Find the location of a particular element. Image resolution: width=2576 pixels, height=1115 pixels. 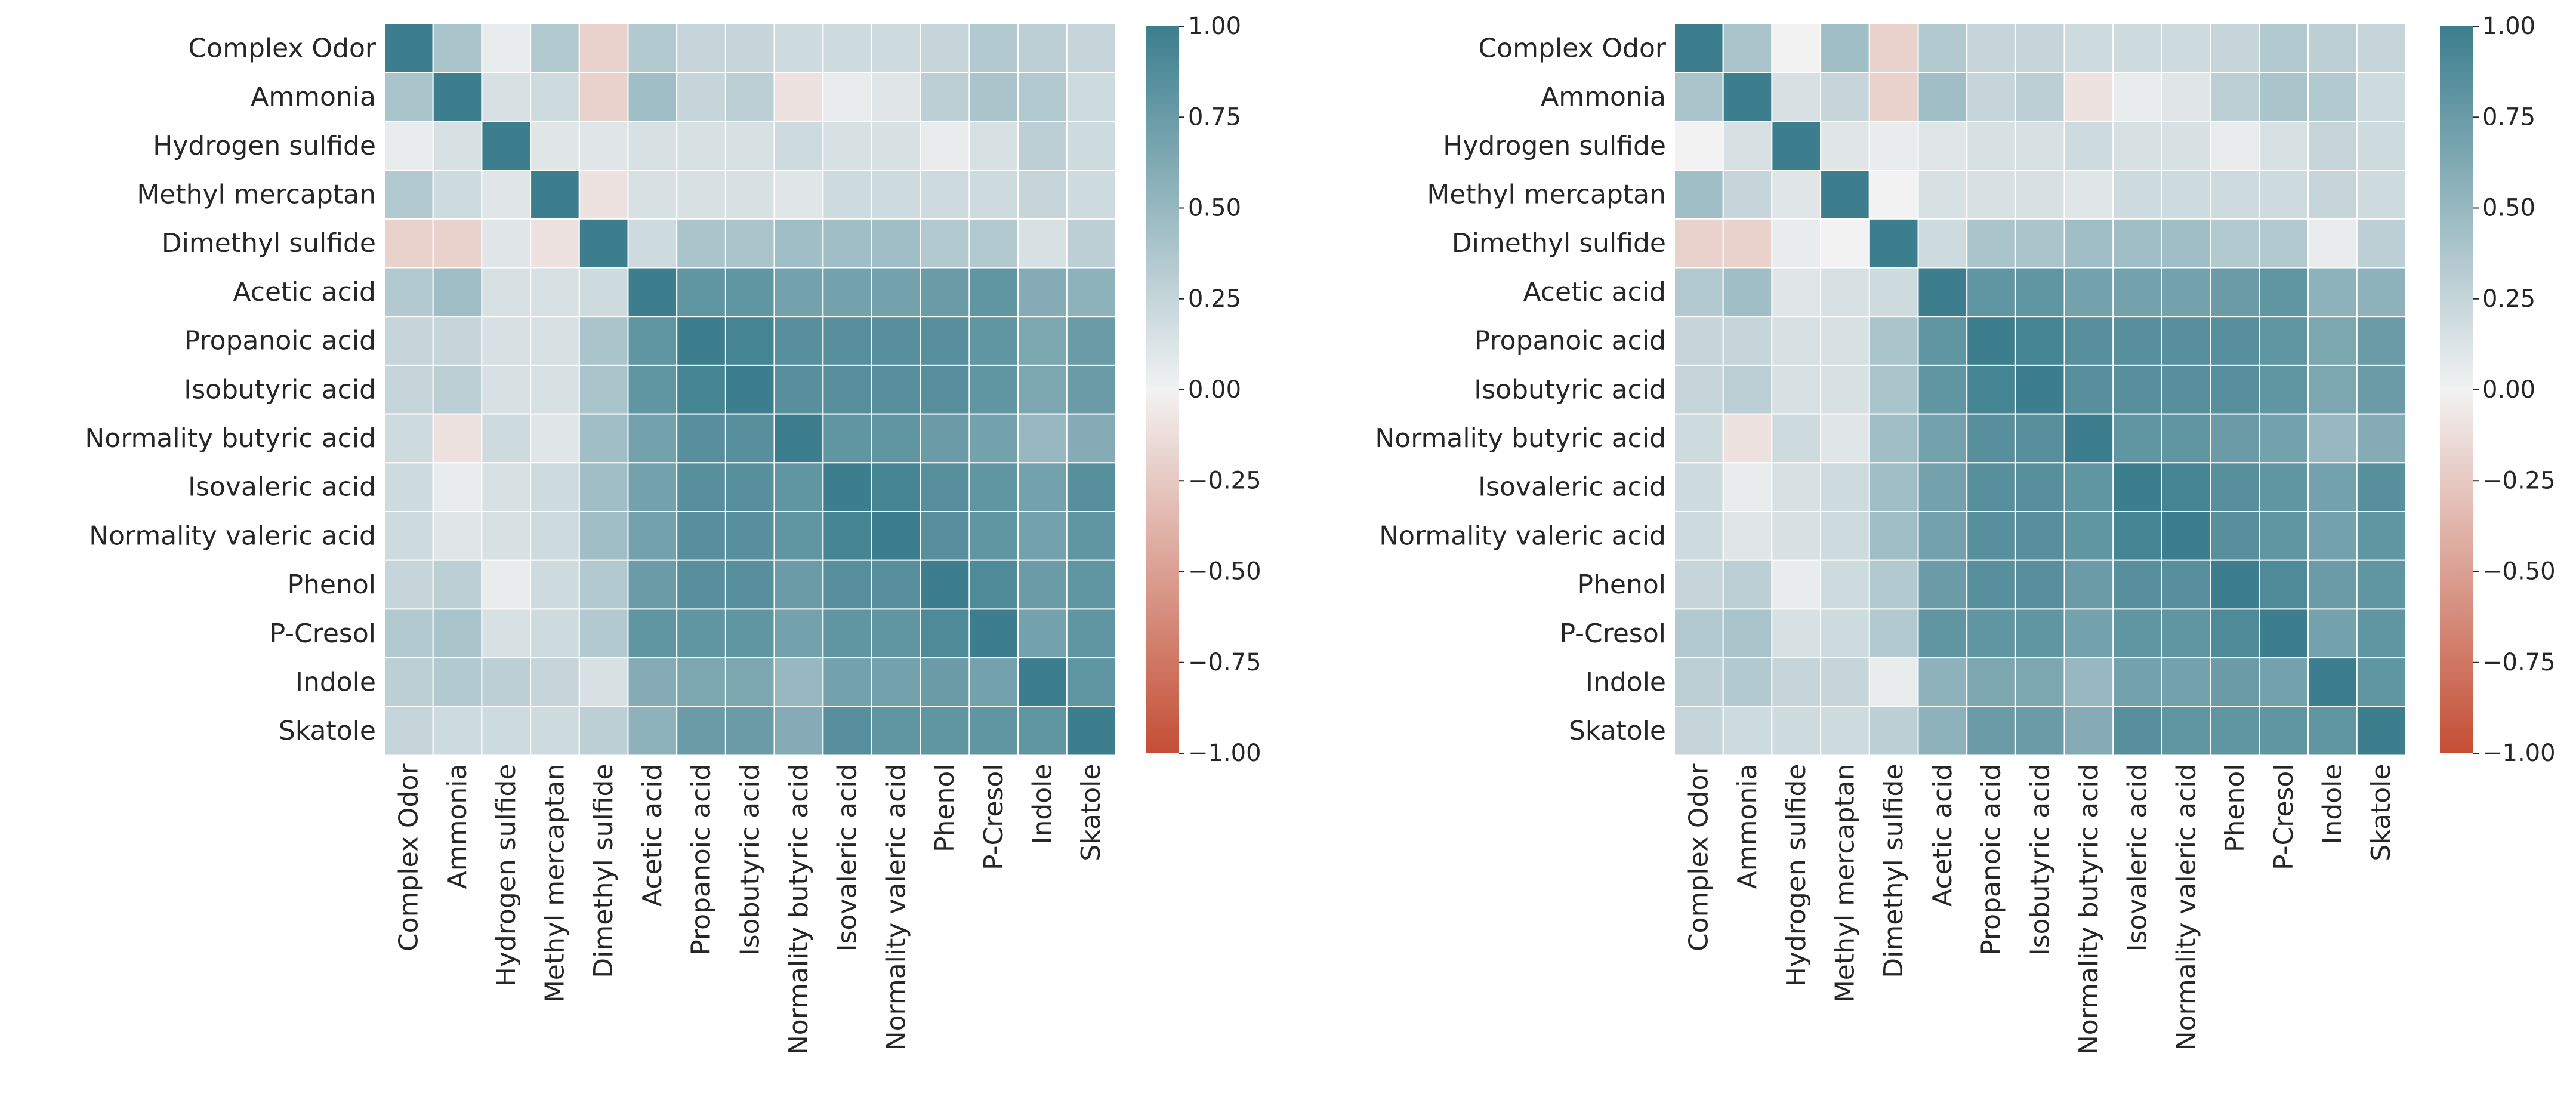

y-tick-label: Hydrogen sulfide is located at coordinates (1554, 146).